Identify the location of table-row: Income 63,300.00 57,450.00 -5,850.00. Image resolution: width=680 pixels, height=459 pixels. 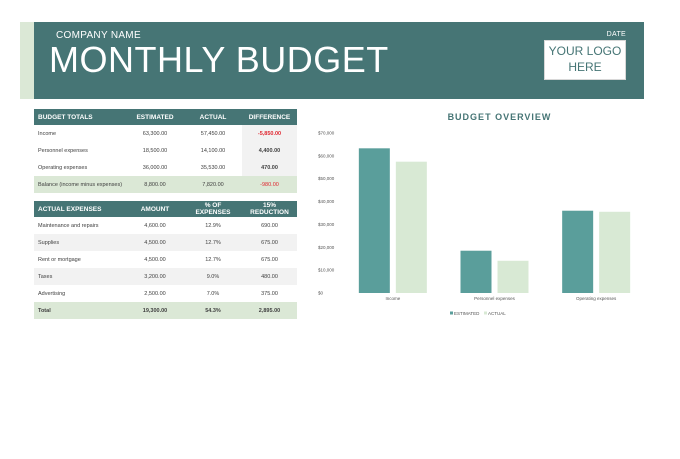
(165, 133).